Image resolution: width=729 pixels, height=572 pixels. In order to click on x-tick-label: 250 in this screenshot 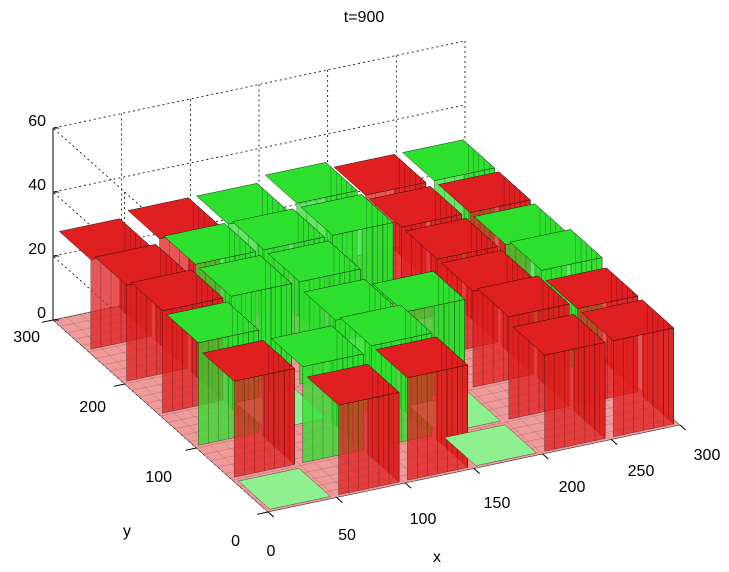, I will do `click(641, 471)`.